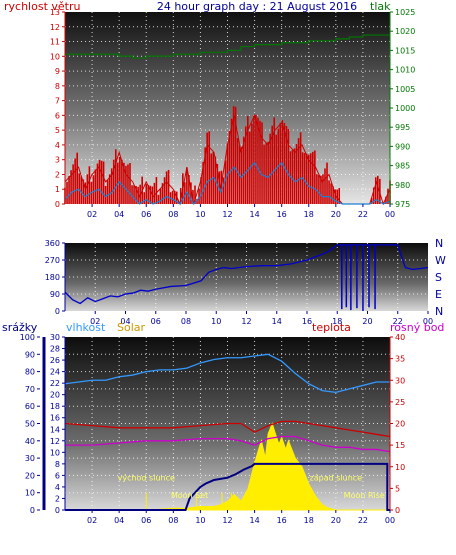 Image resolution: width=456 pixels, height=555 pixels. I want to click on wind-speed-tick-label: 9, so click(57, 71).